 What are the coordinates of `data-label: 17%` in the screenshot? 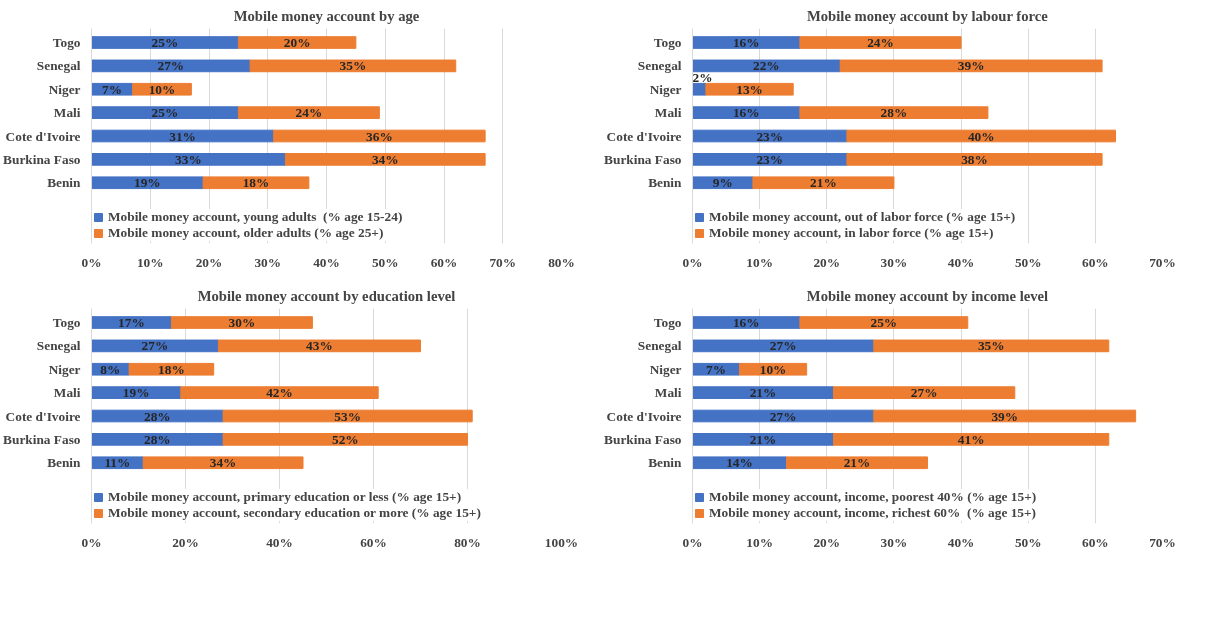 It's located at (131, 323).